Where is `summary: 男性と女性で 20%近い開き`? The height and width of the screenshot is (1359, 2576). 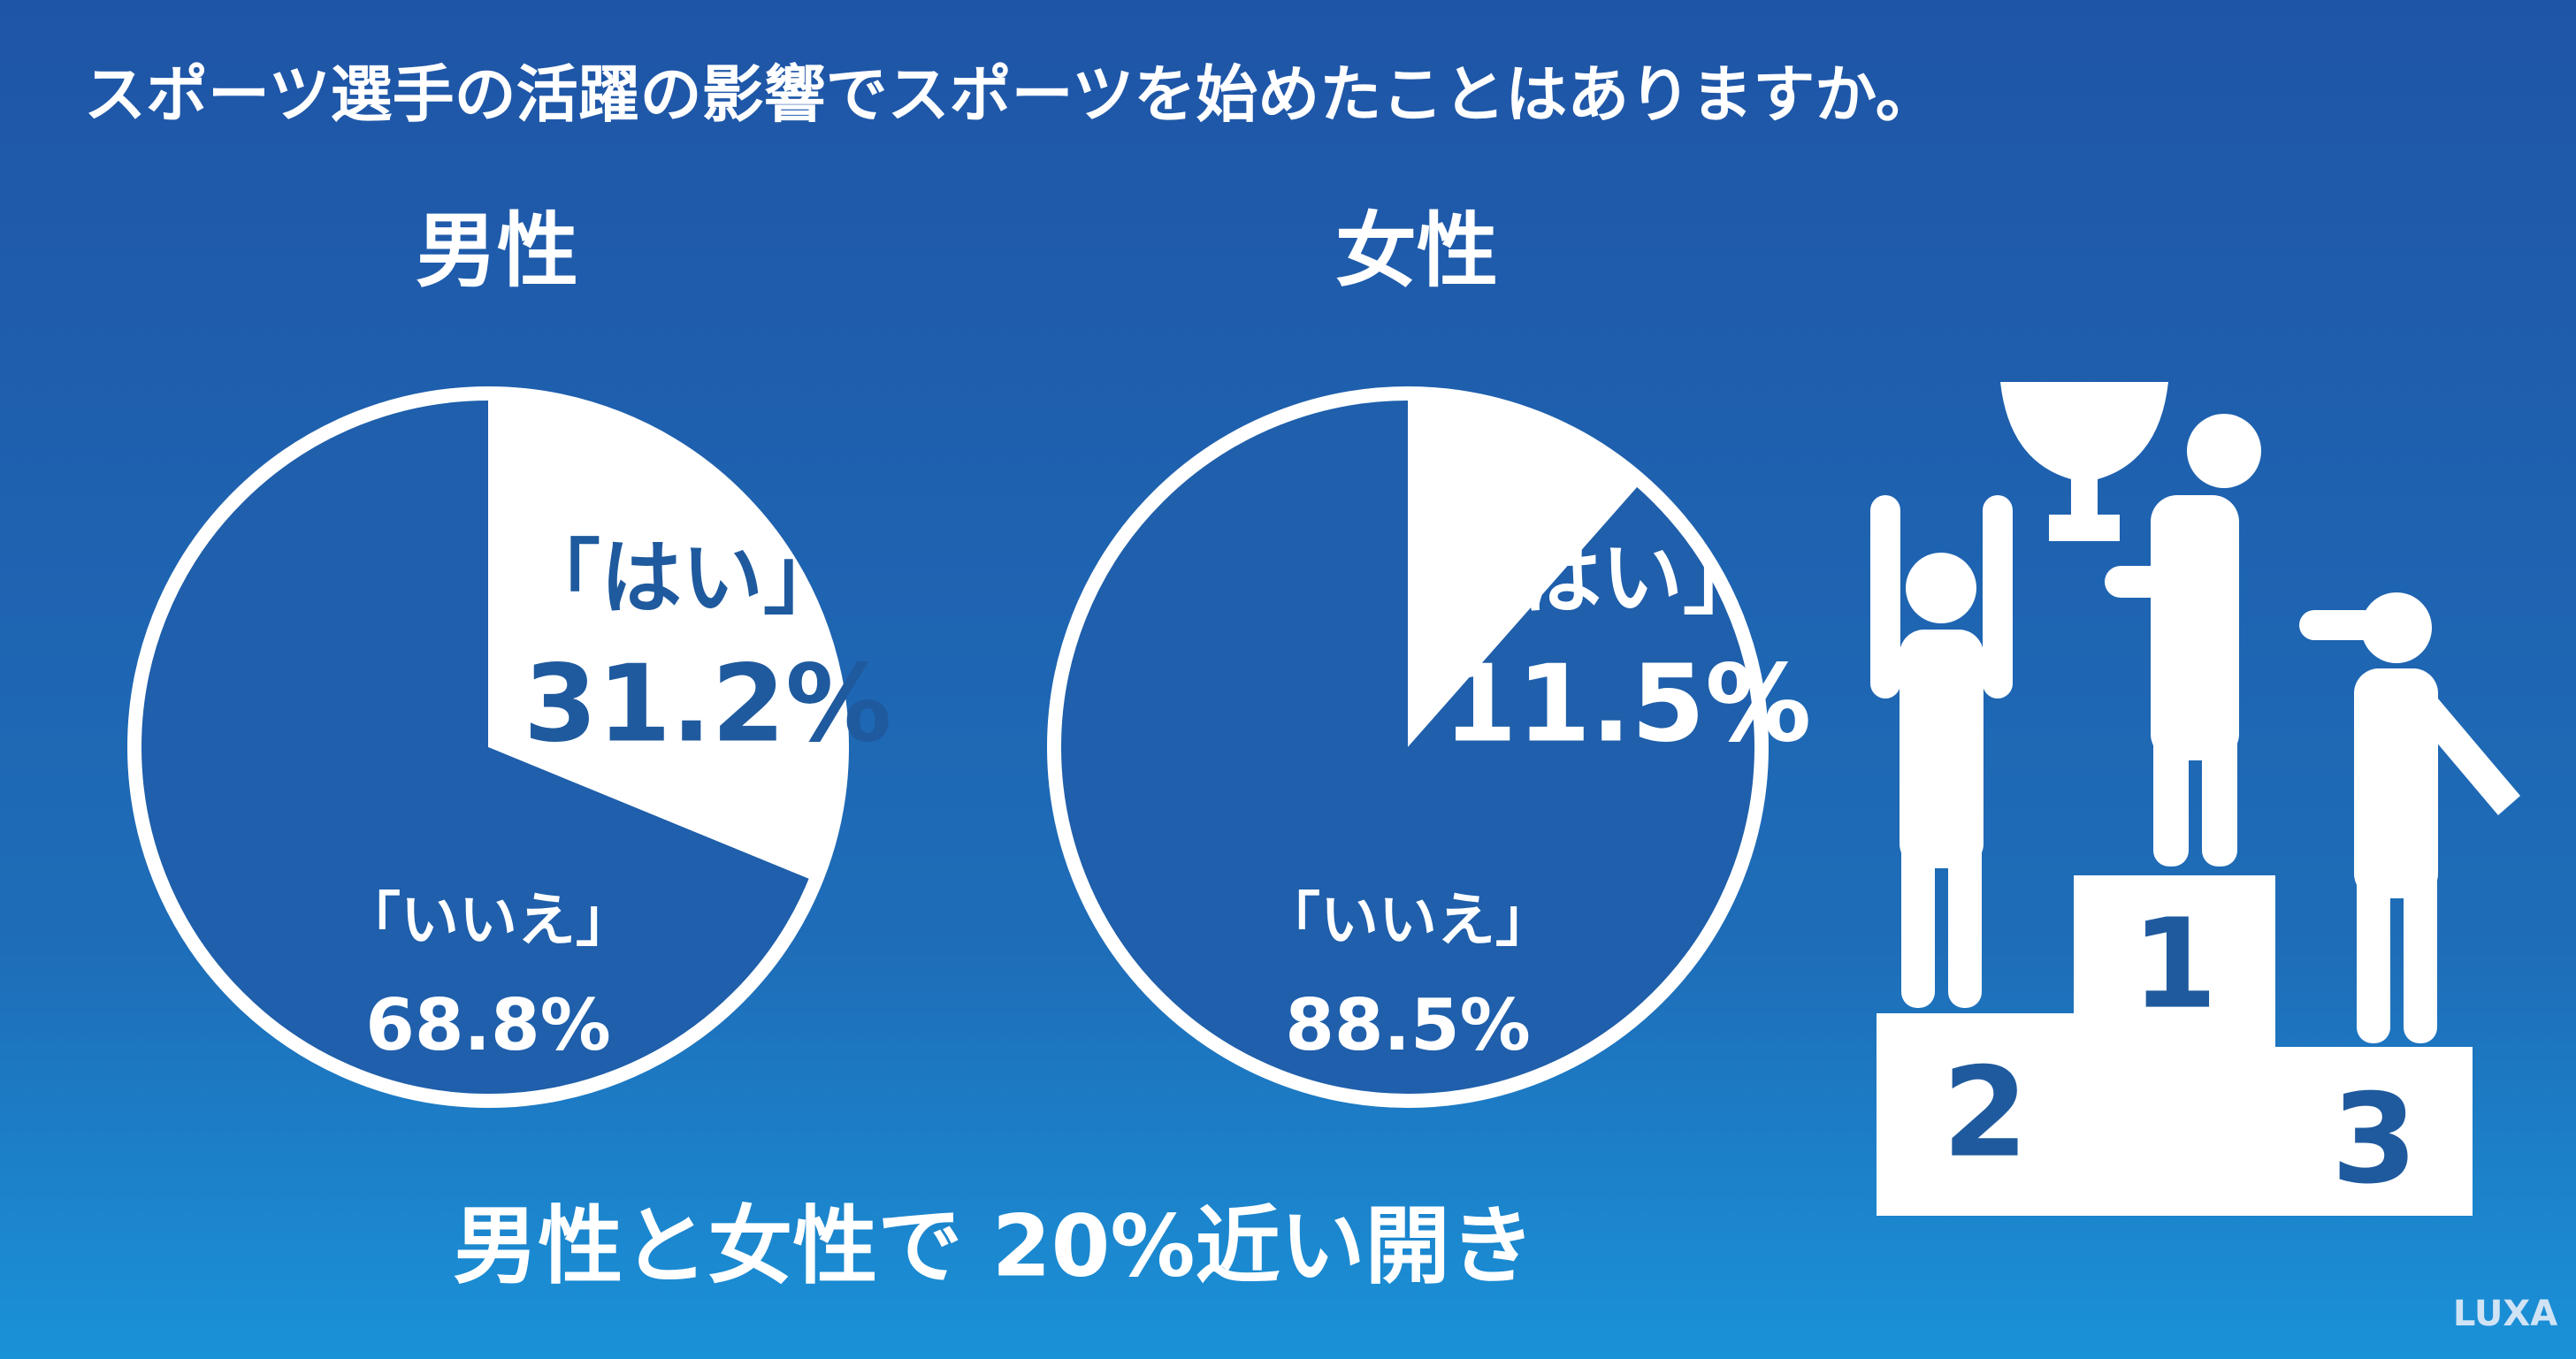 summary: 男性と女性で 20%近い開き is located at coordinates (993, 1245).